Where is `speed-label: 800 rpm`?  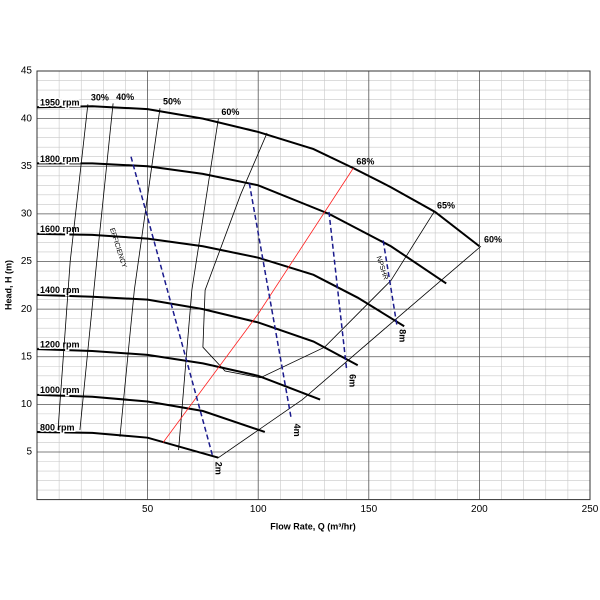
speed-label: 800 rpm is located at coordinates (57, 427).